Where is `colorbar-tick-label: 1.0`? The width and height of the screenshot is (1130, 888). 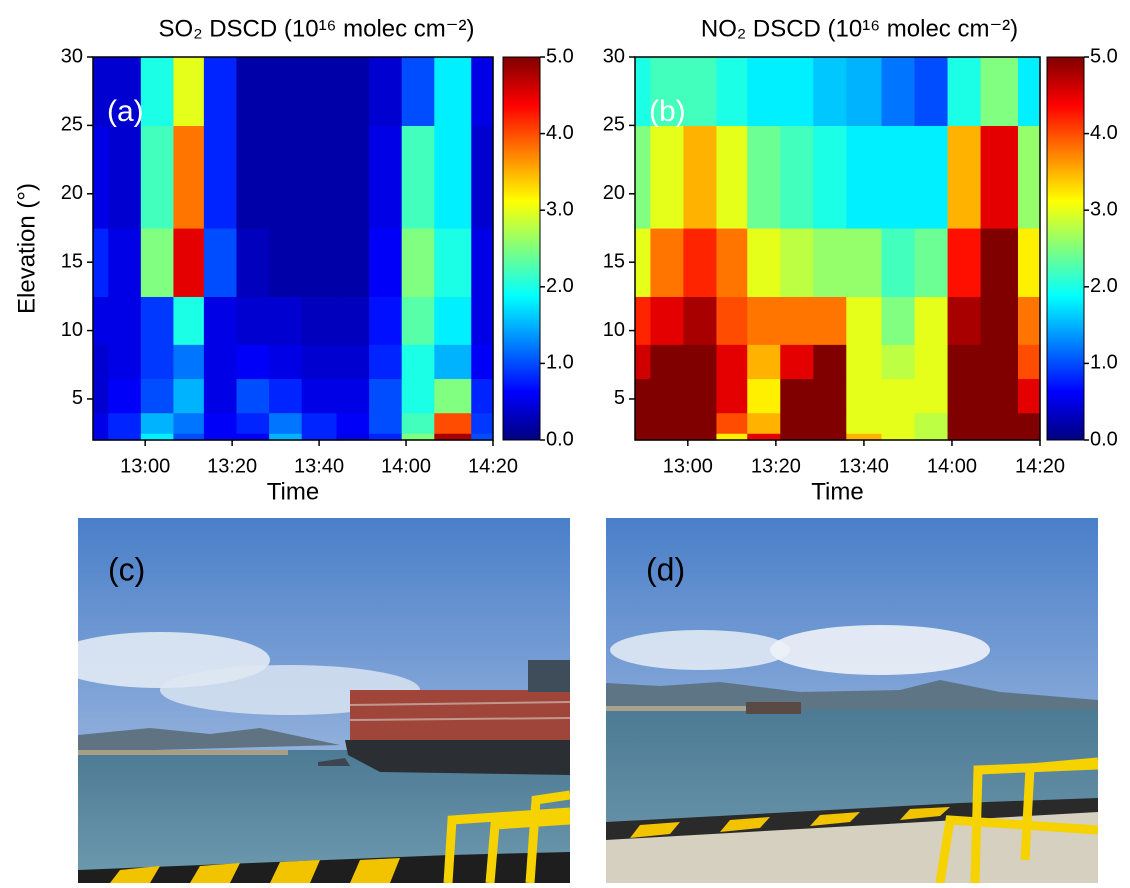
colorbar-tick-label: 1.0 is located at coordinates (560, 363).